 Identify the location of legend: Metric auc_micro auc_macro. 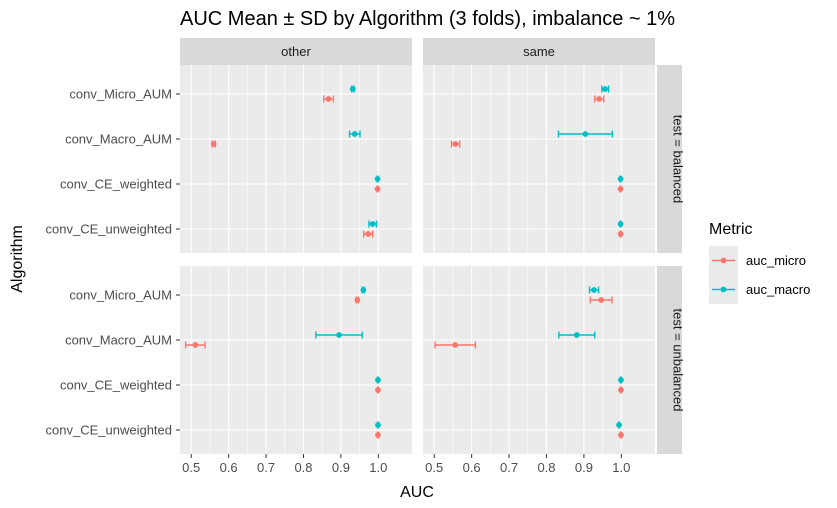
(759, 262).